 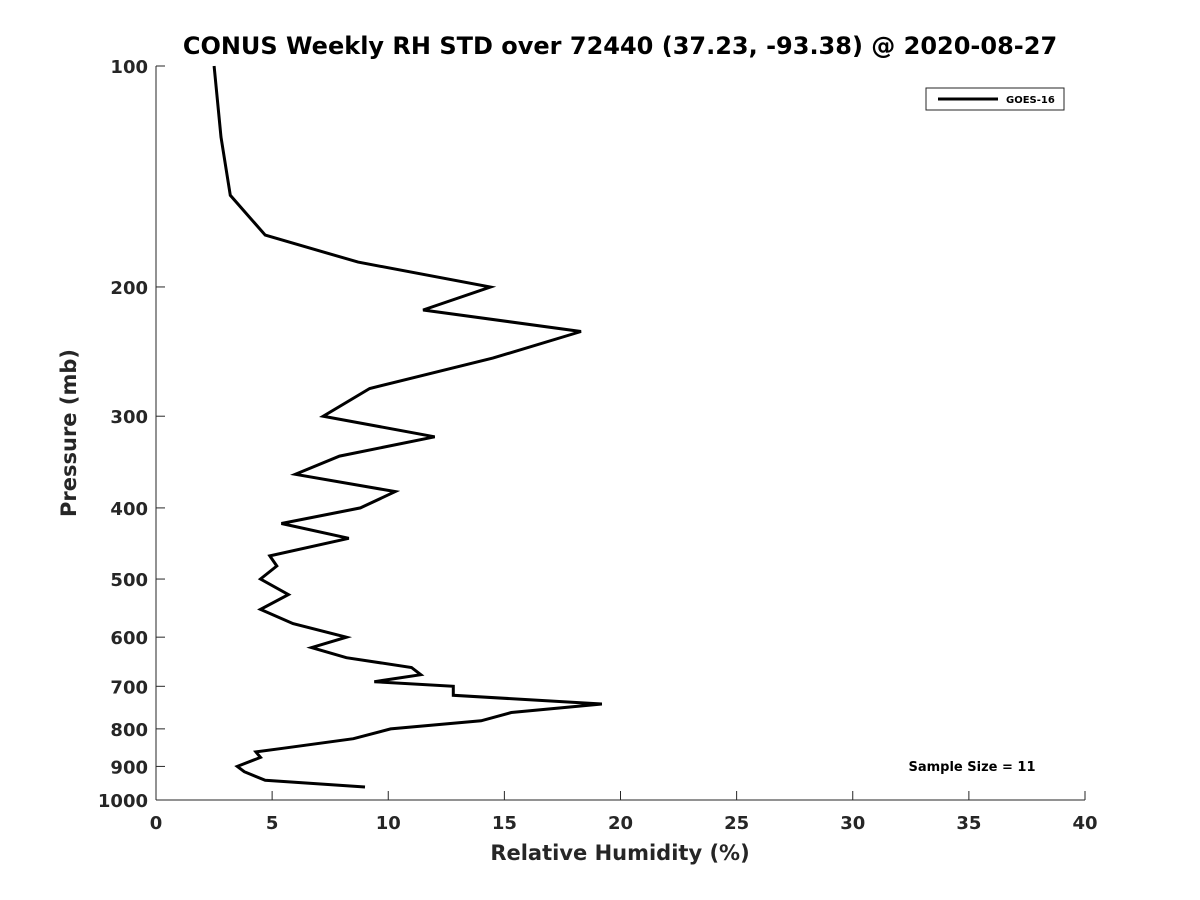 What do you see at coordinates (129, 730) in the screenshot?
I see `y-tick-label: 800` at bounding box center [129, 730].